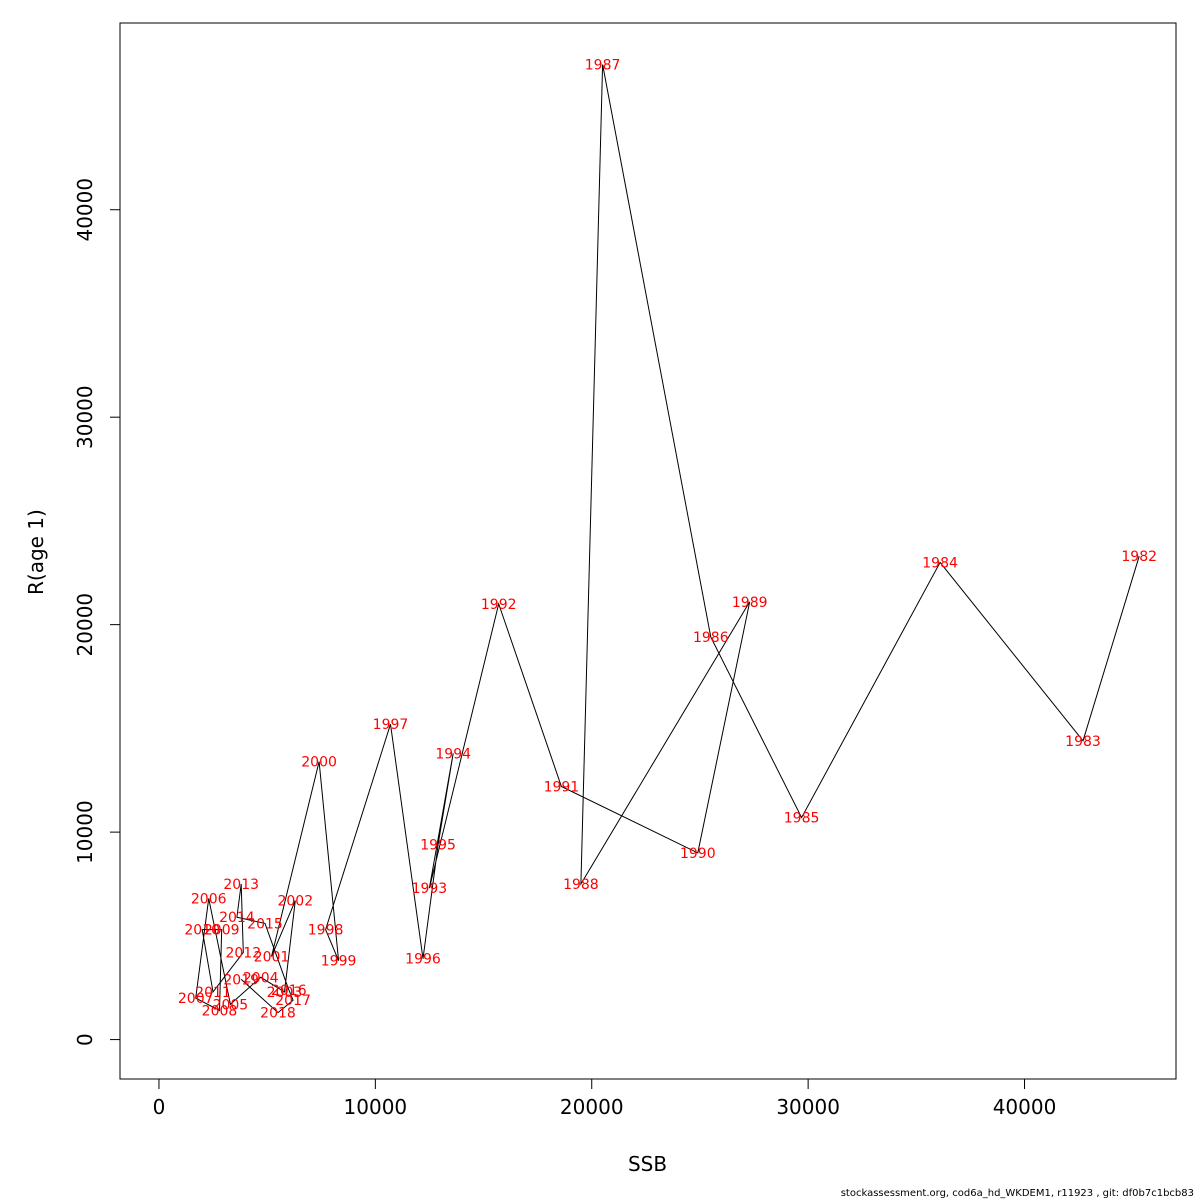  I want to click on y-axis-title: R(age 1), so click(36, 552).